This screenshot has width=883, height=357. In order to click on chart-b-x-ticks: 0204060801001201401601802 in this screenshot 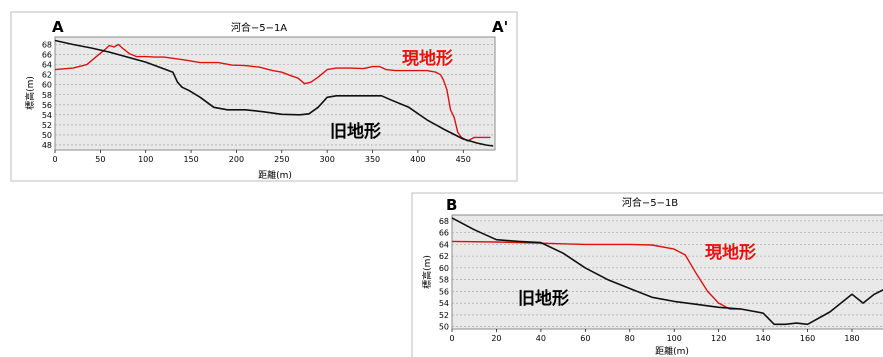, I will do `click(654, 336)`.